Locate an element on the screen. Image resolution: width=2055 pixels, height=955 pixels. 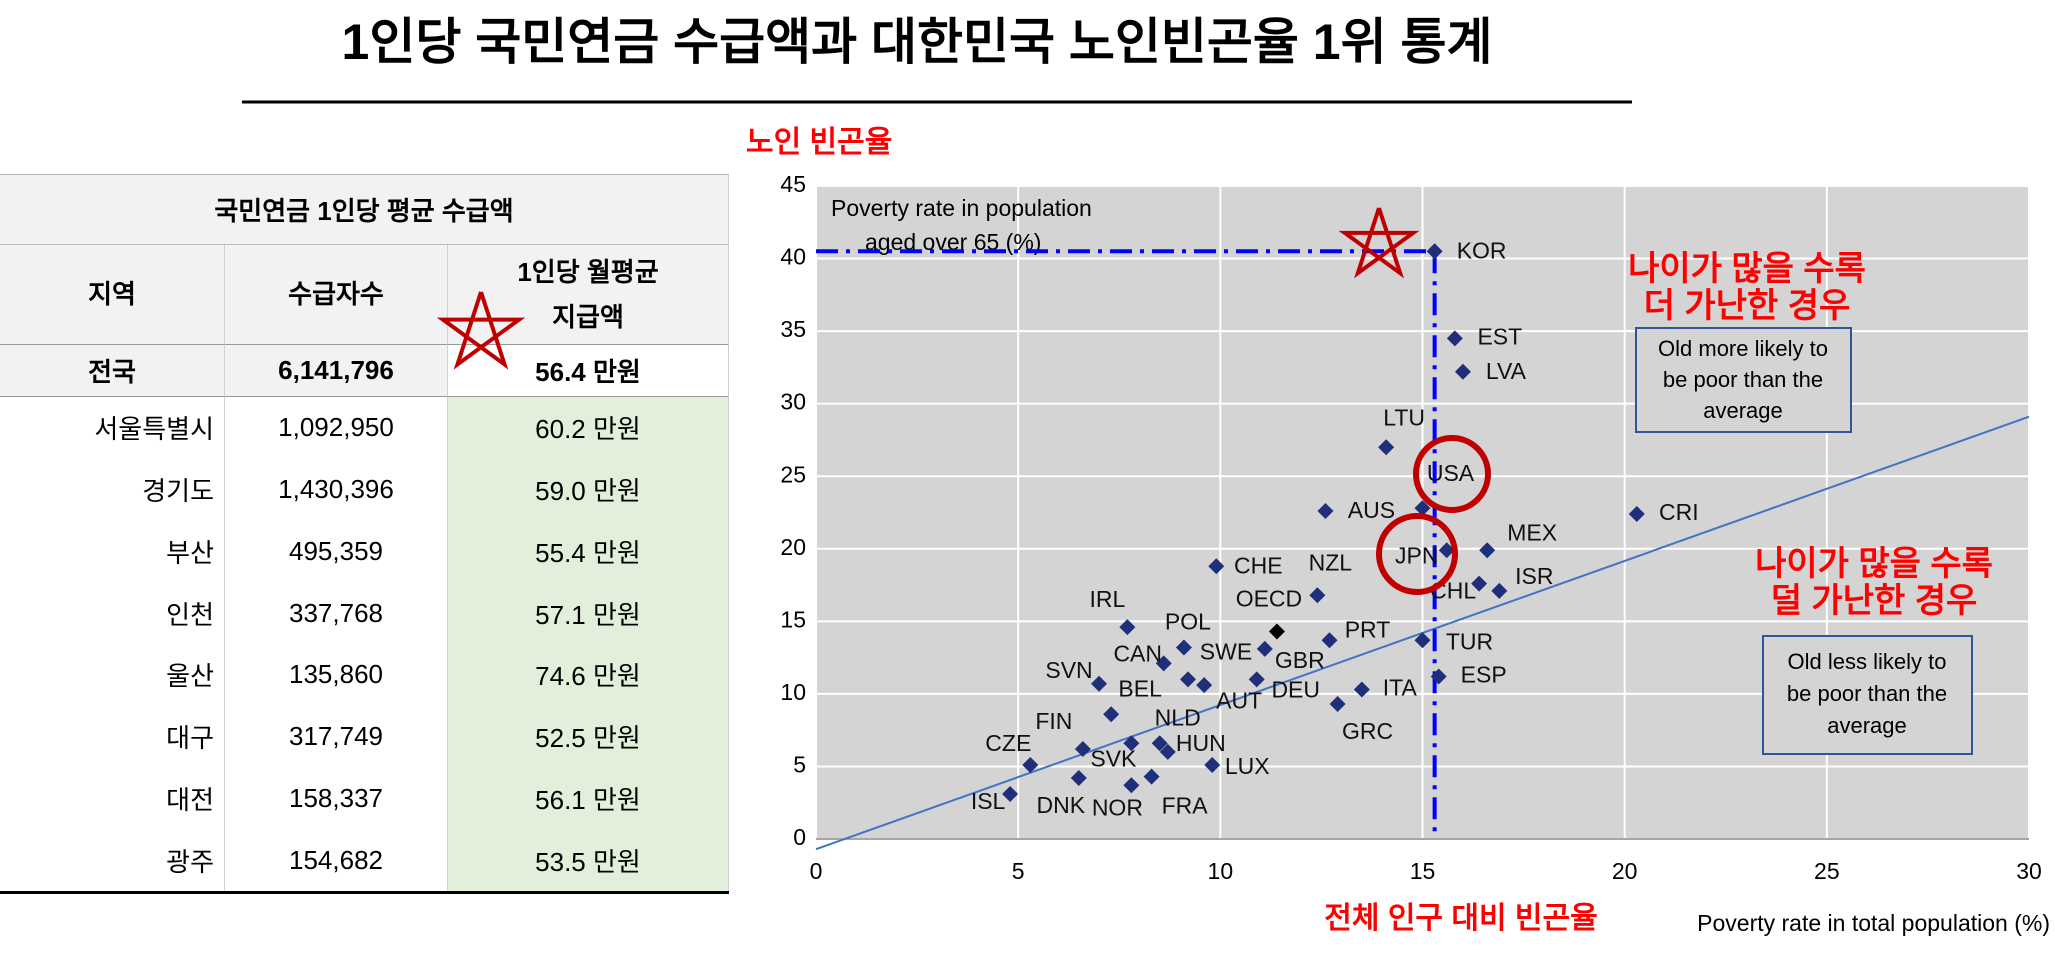
table-cell: 대전 is located at coordinates (112, 798).